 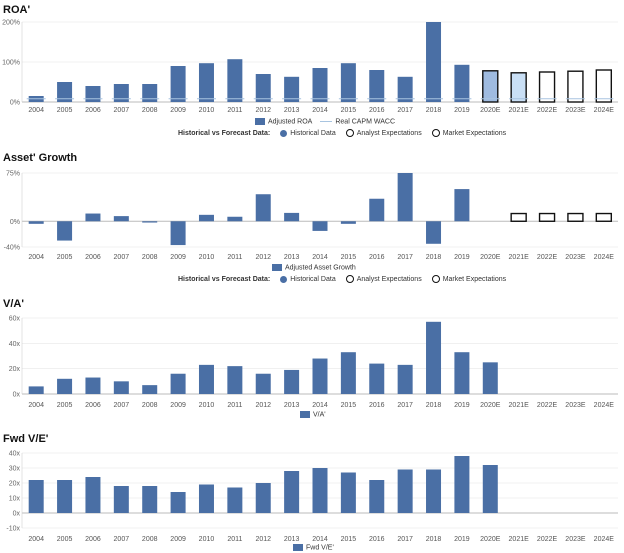 What do you see at coordinates (349, 405) in the screenshot?
I see `x-tick-label: 2015` at bounding box center [349, 405].